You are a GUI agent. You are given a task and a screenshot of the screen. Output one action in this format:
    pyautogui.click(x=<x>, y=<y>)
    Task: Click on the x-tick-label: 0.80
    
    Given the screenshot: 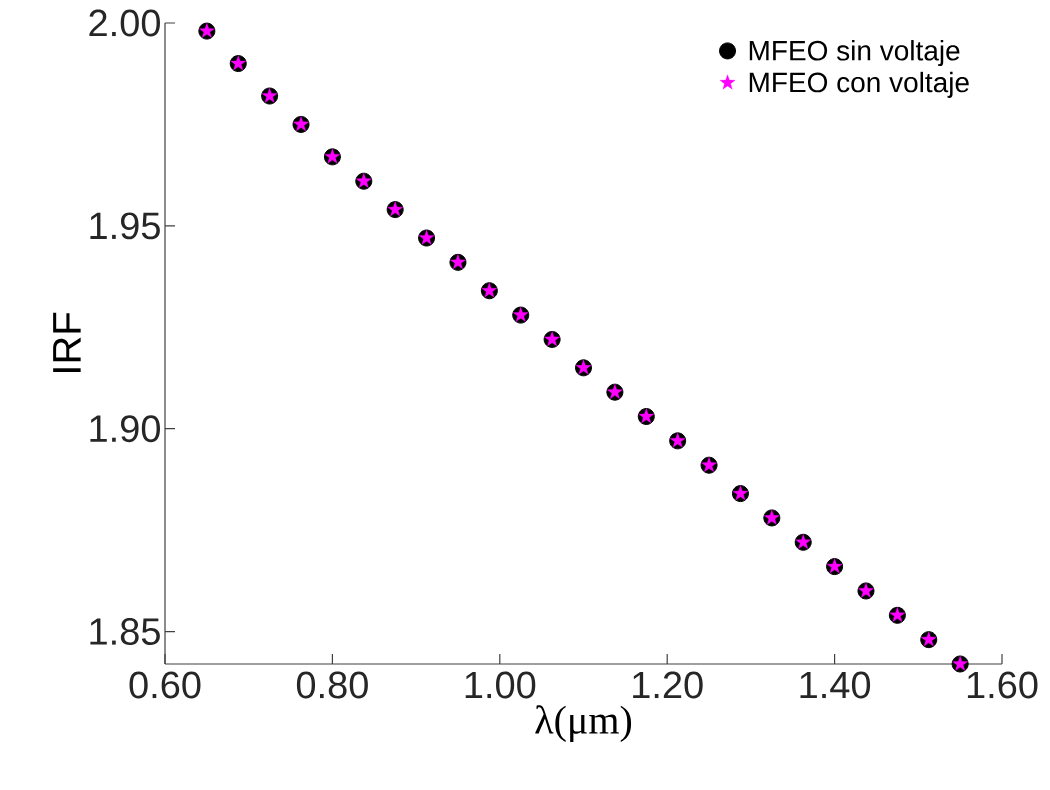 What is the action you would take?
    pyautogui.click(x=332, y=685)
    